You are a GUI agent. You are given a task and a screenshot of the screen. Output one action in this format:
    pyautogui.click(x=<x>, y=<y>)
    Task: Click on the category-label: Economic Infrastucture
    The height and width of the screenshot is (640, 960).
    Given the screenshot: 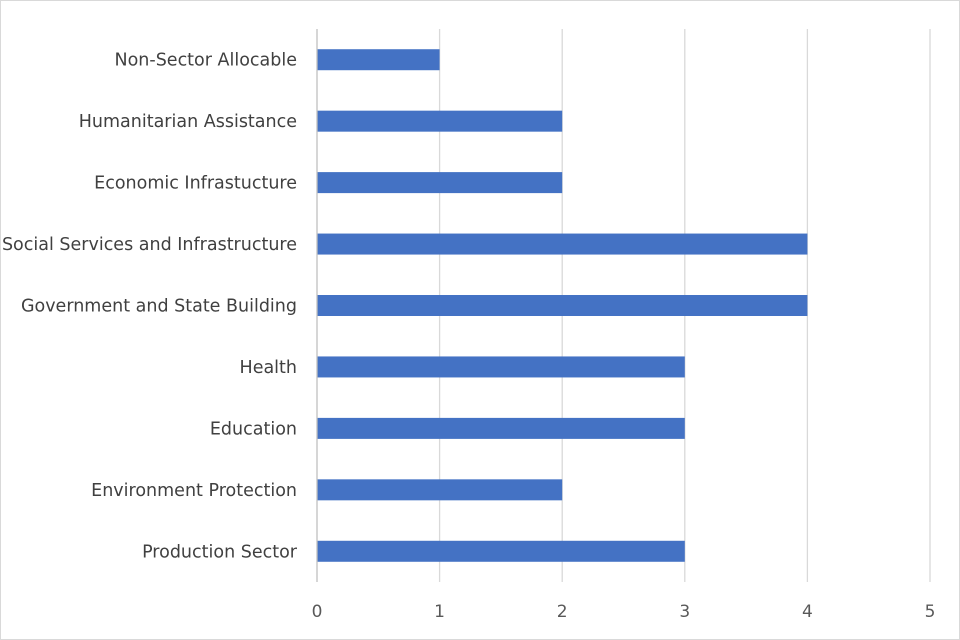 What is the action you would take?
    pyautogui.click(x=195, y=184)
    